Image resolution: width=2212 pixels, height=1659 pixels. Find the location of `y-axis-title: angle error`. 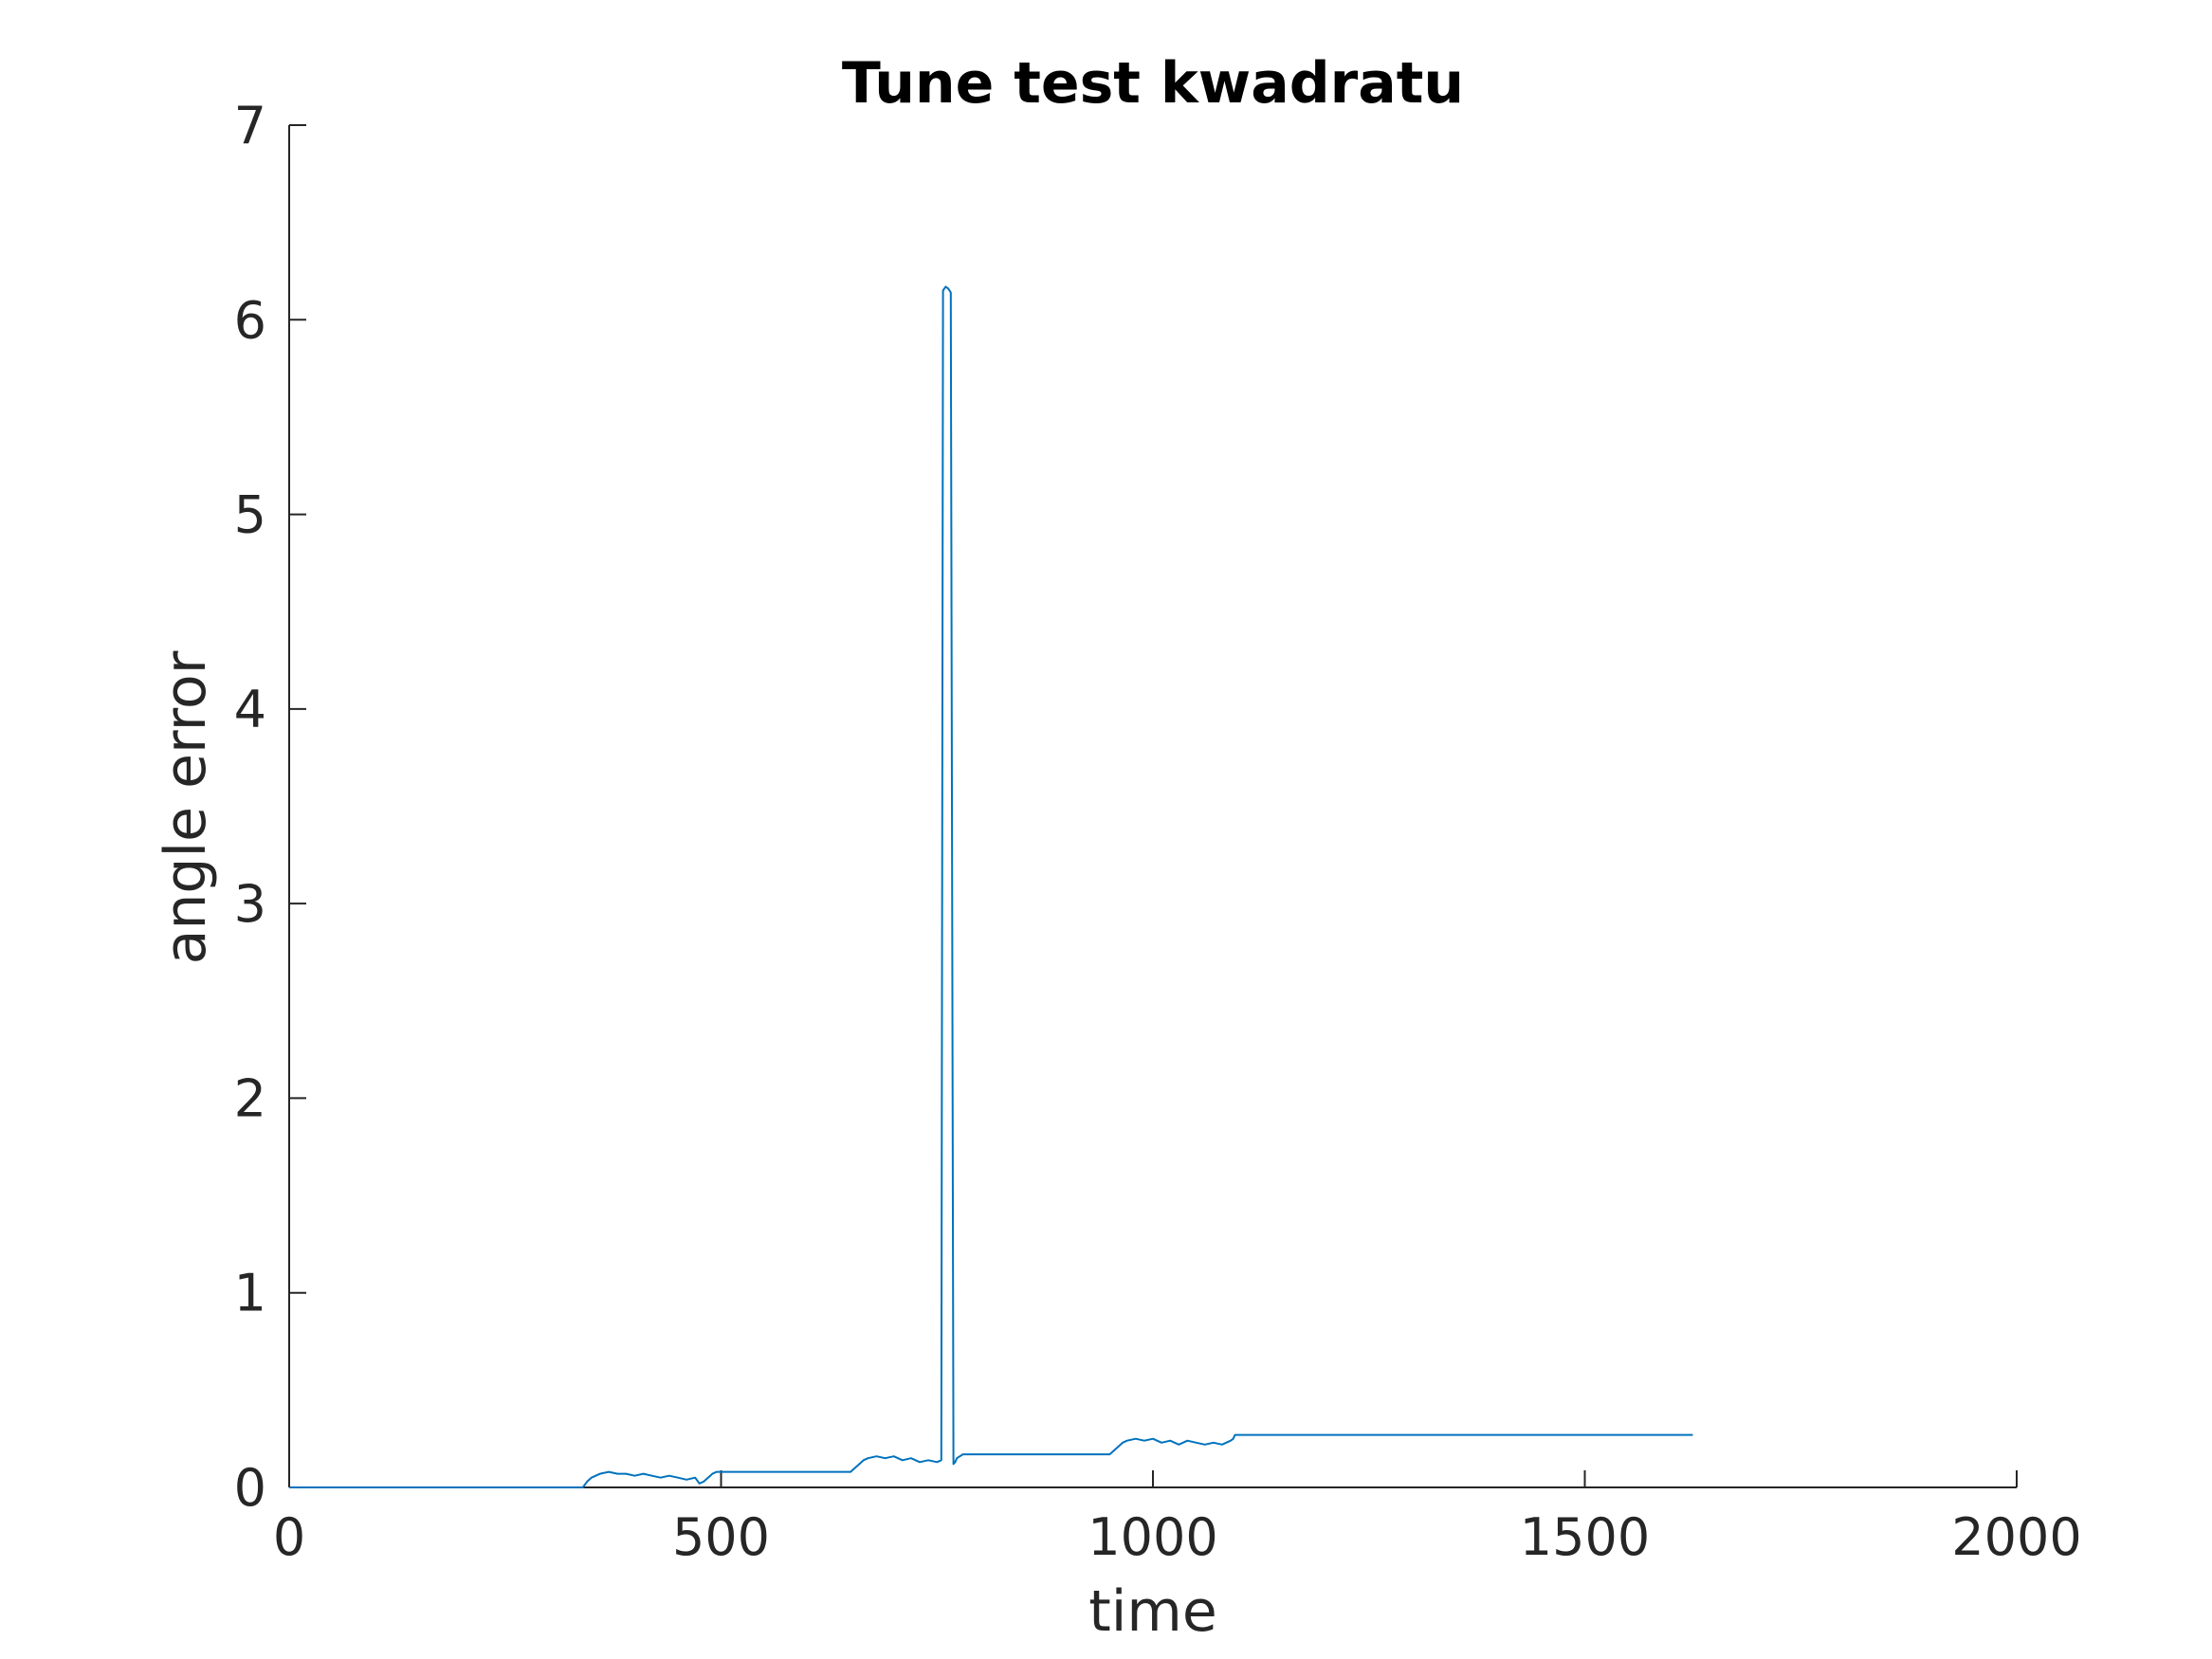

y-axis-title: angle error is located at coordinates (186, 807).